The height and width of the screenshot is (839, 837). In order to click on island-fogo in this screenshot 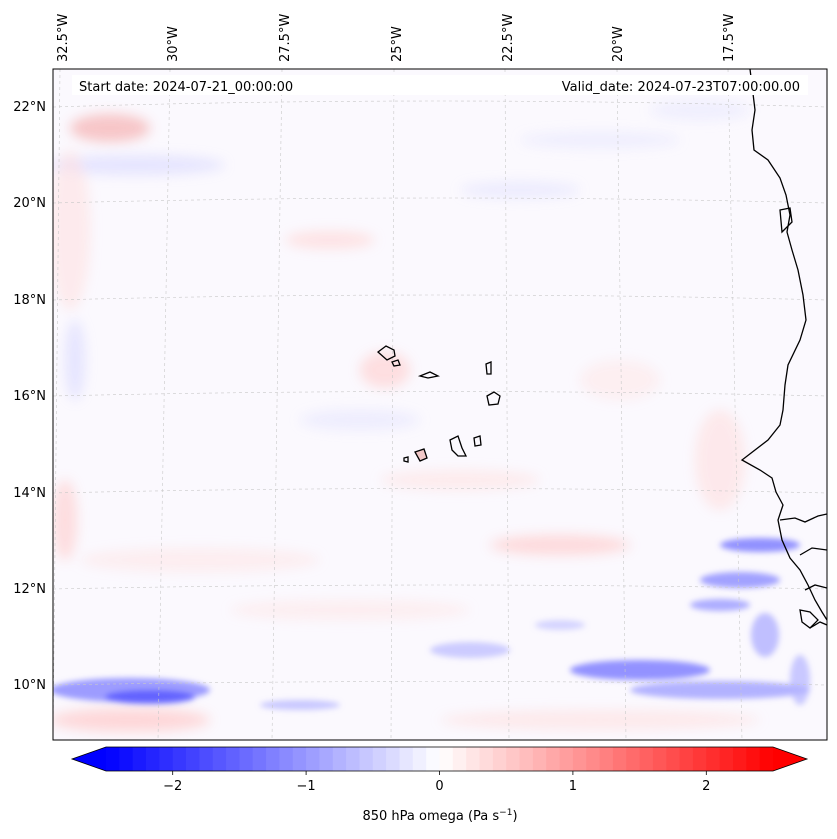, I will do `click(421, 455)`.